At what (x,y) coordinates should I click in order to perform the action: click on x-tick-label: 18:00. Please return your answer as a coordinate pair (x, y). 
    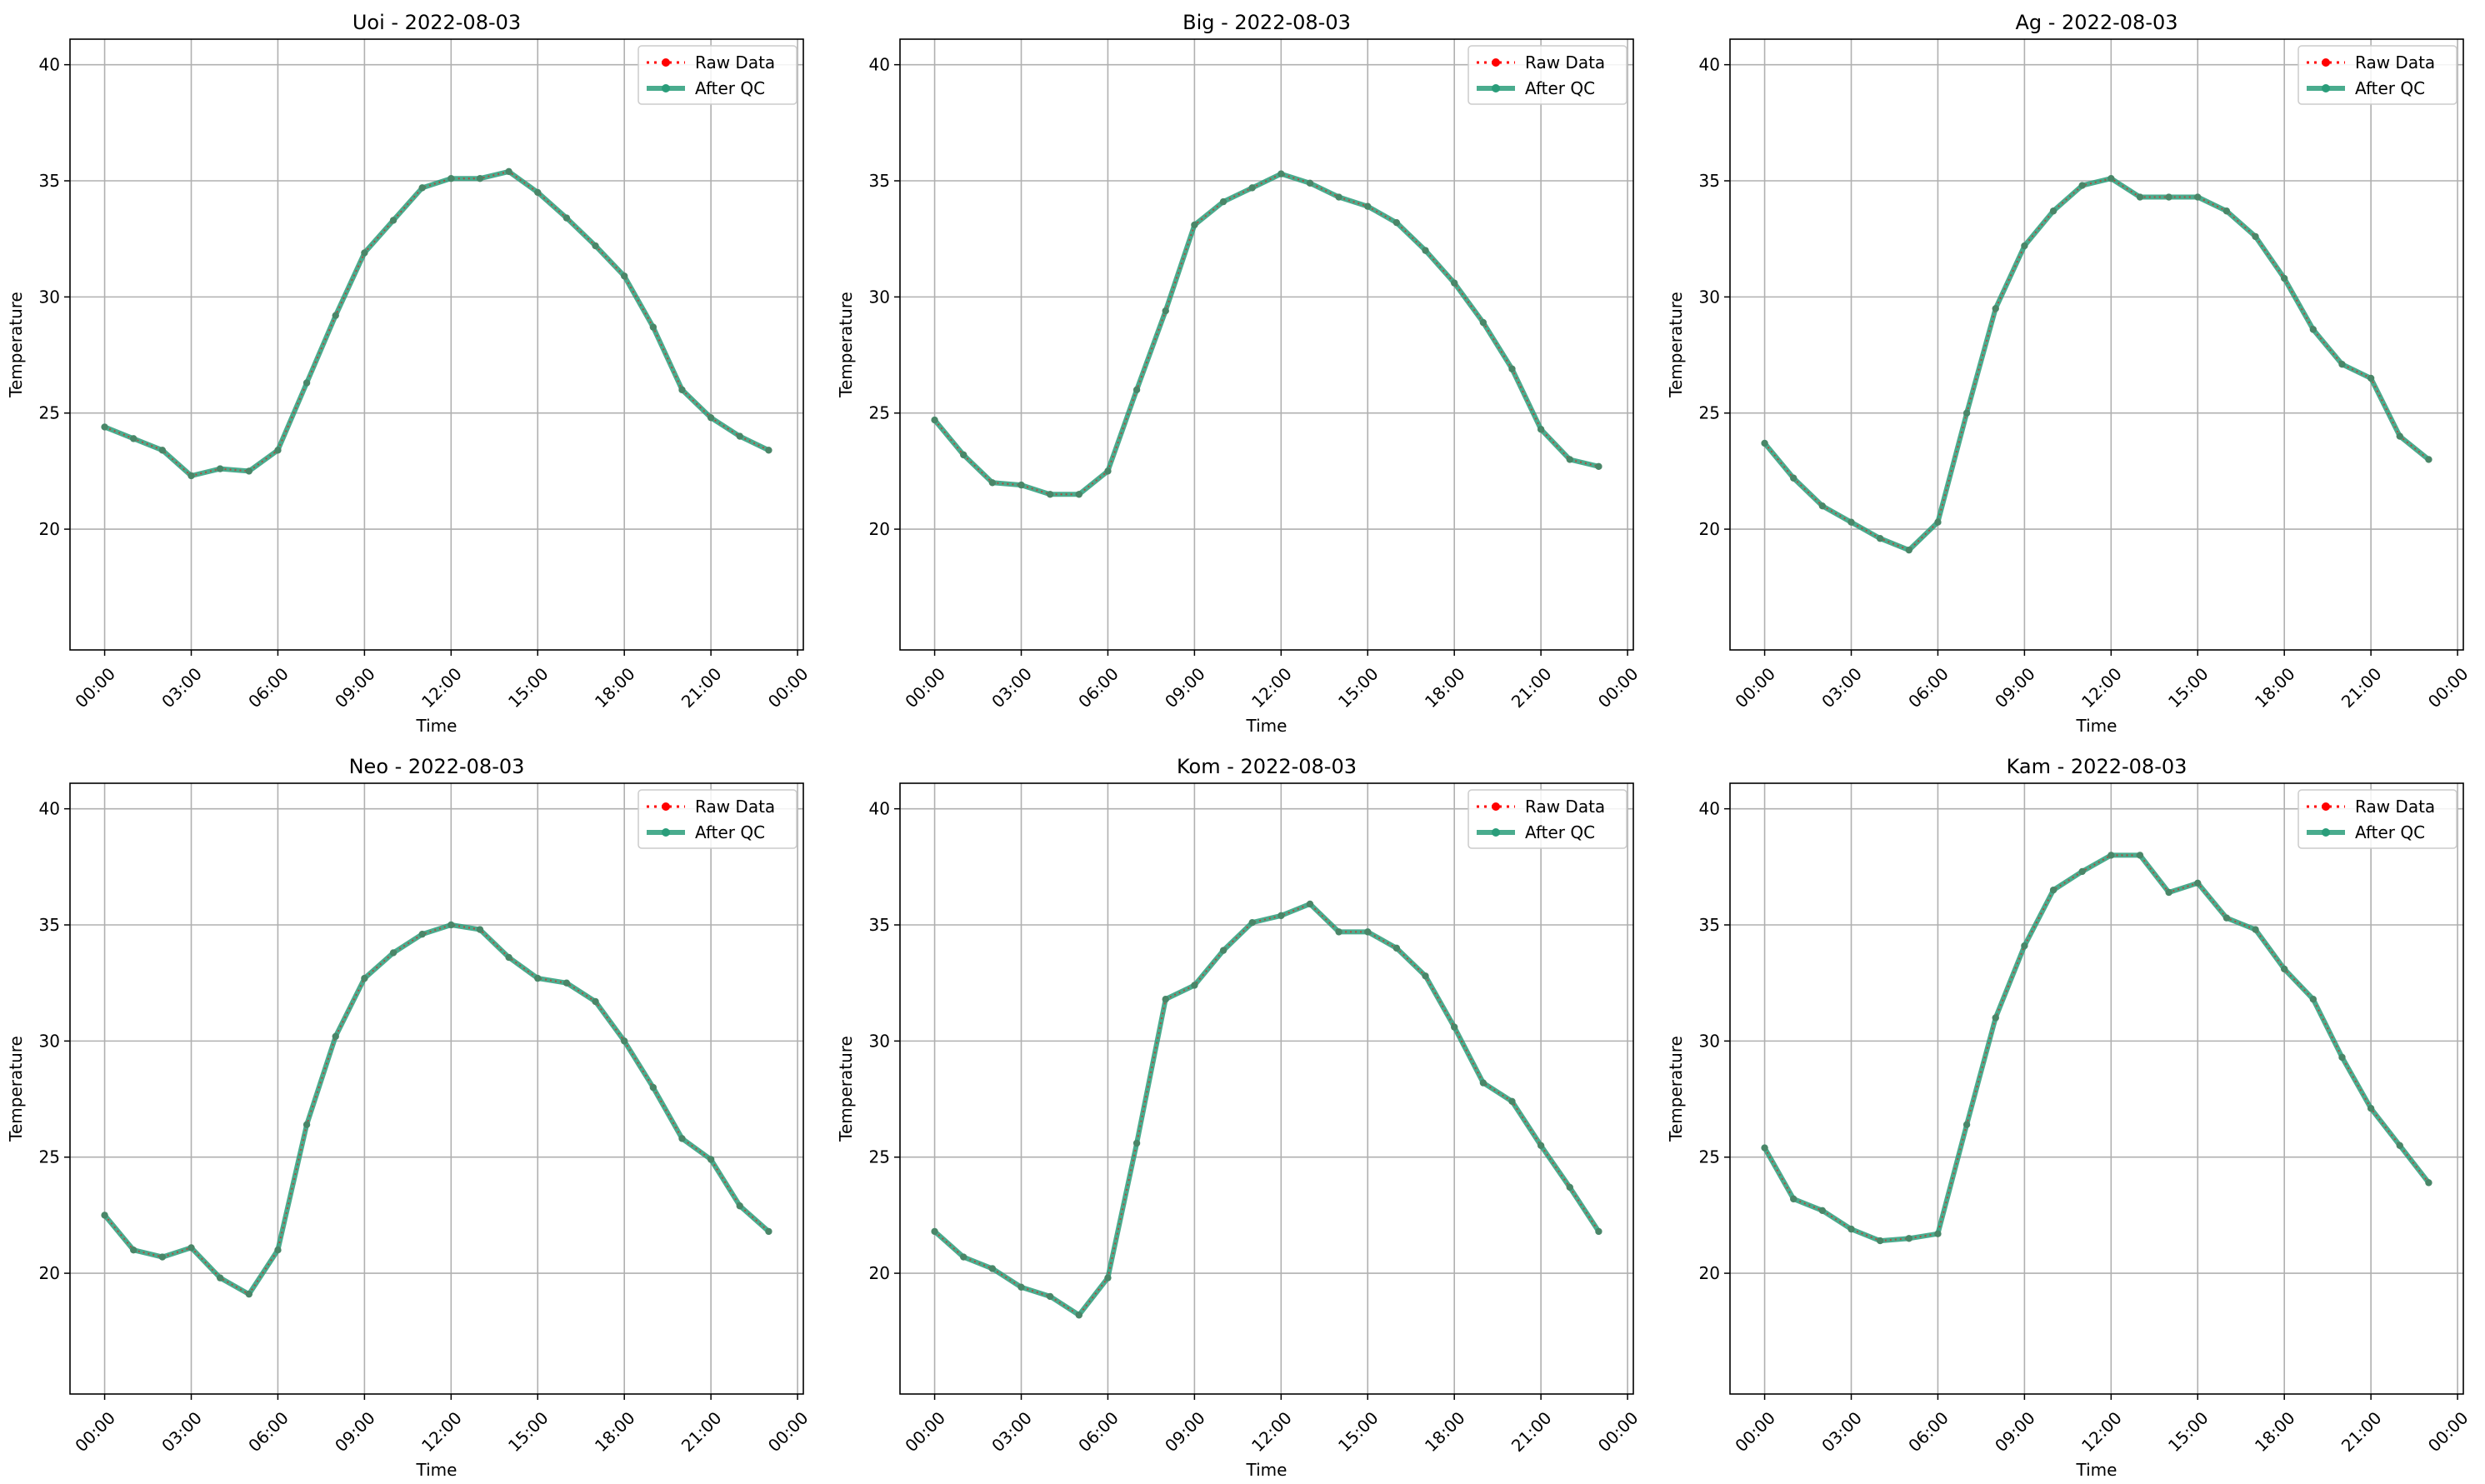
    Looking at the image, I should click on (615, 1431).